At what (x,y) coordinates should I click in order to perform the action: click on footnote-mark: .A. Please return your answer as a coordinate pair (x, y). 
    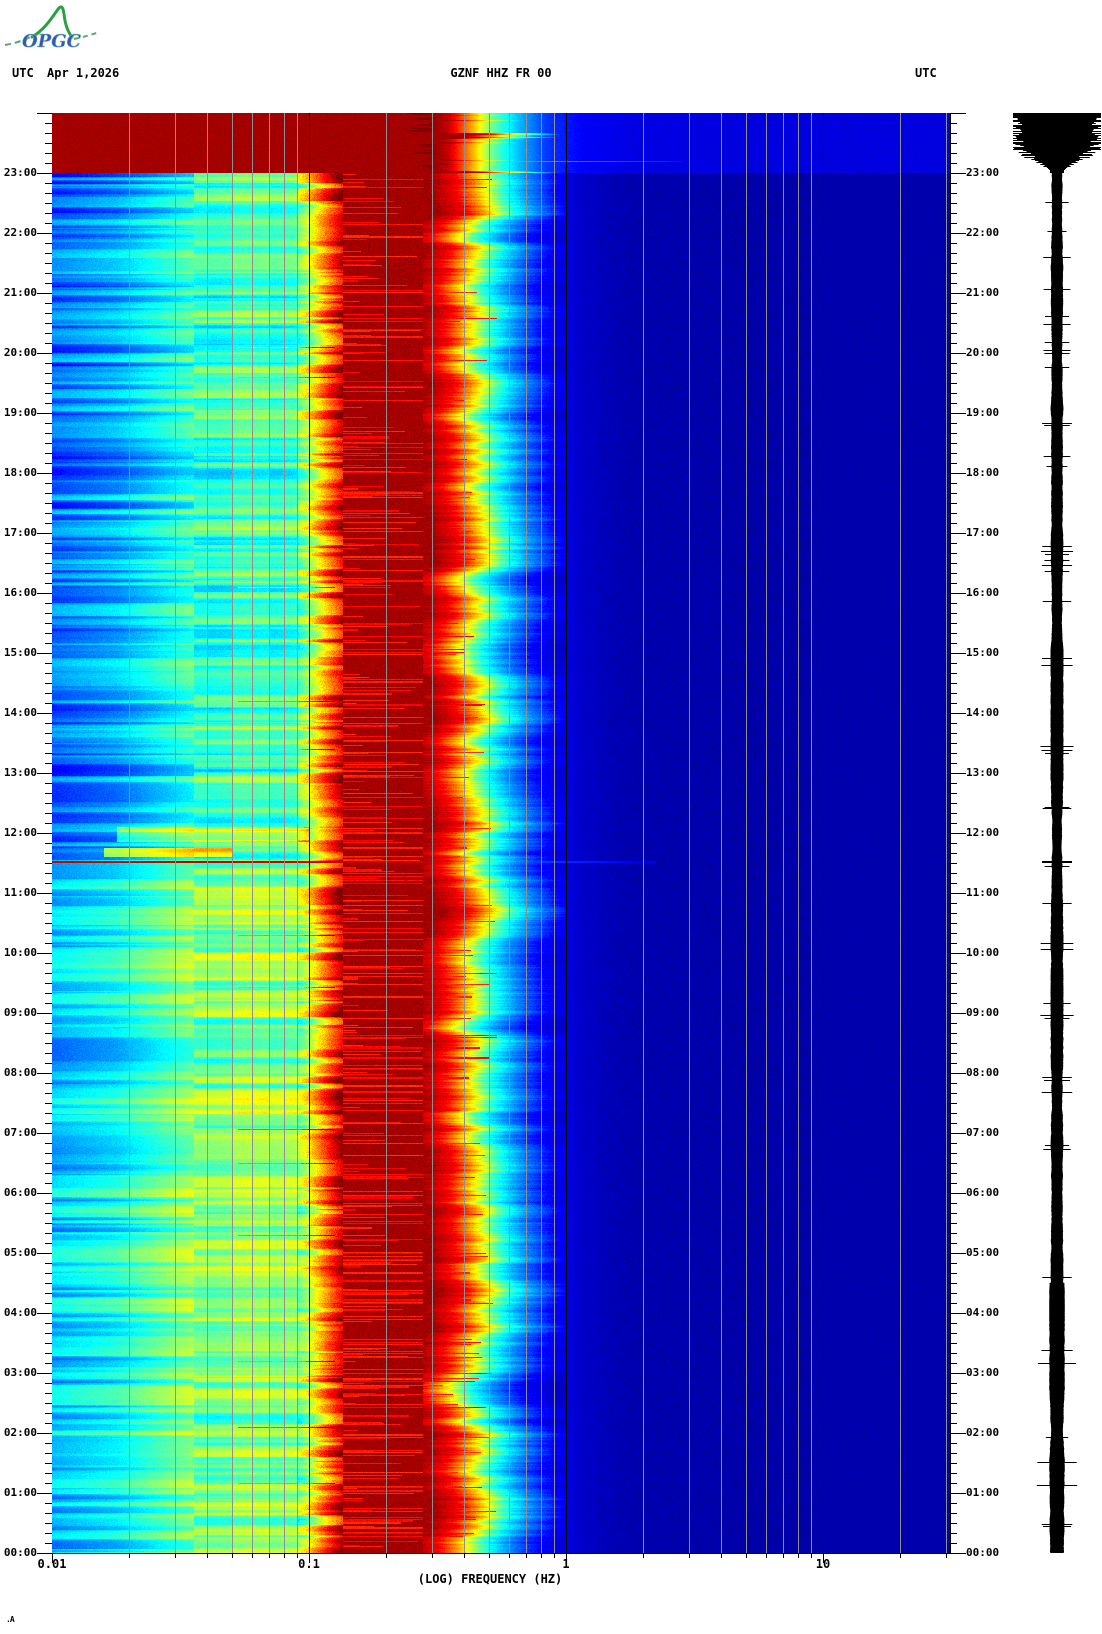
    Looking at the image, I should click on (10, 1619).